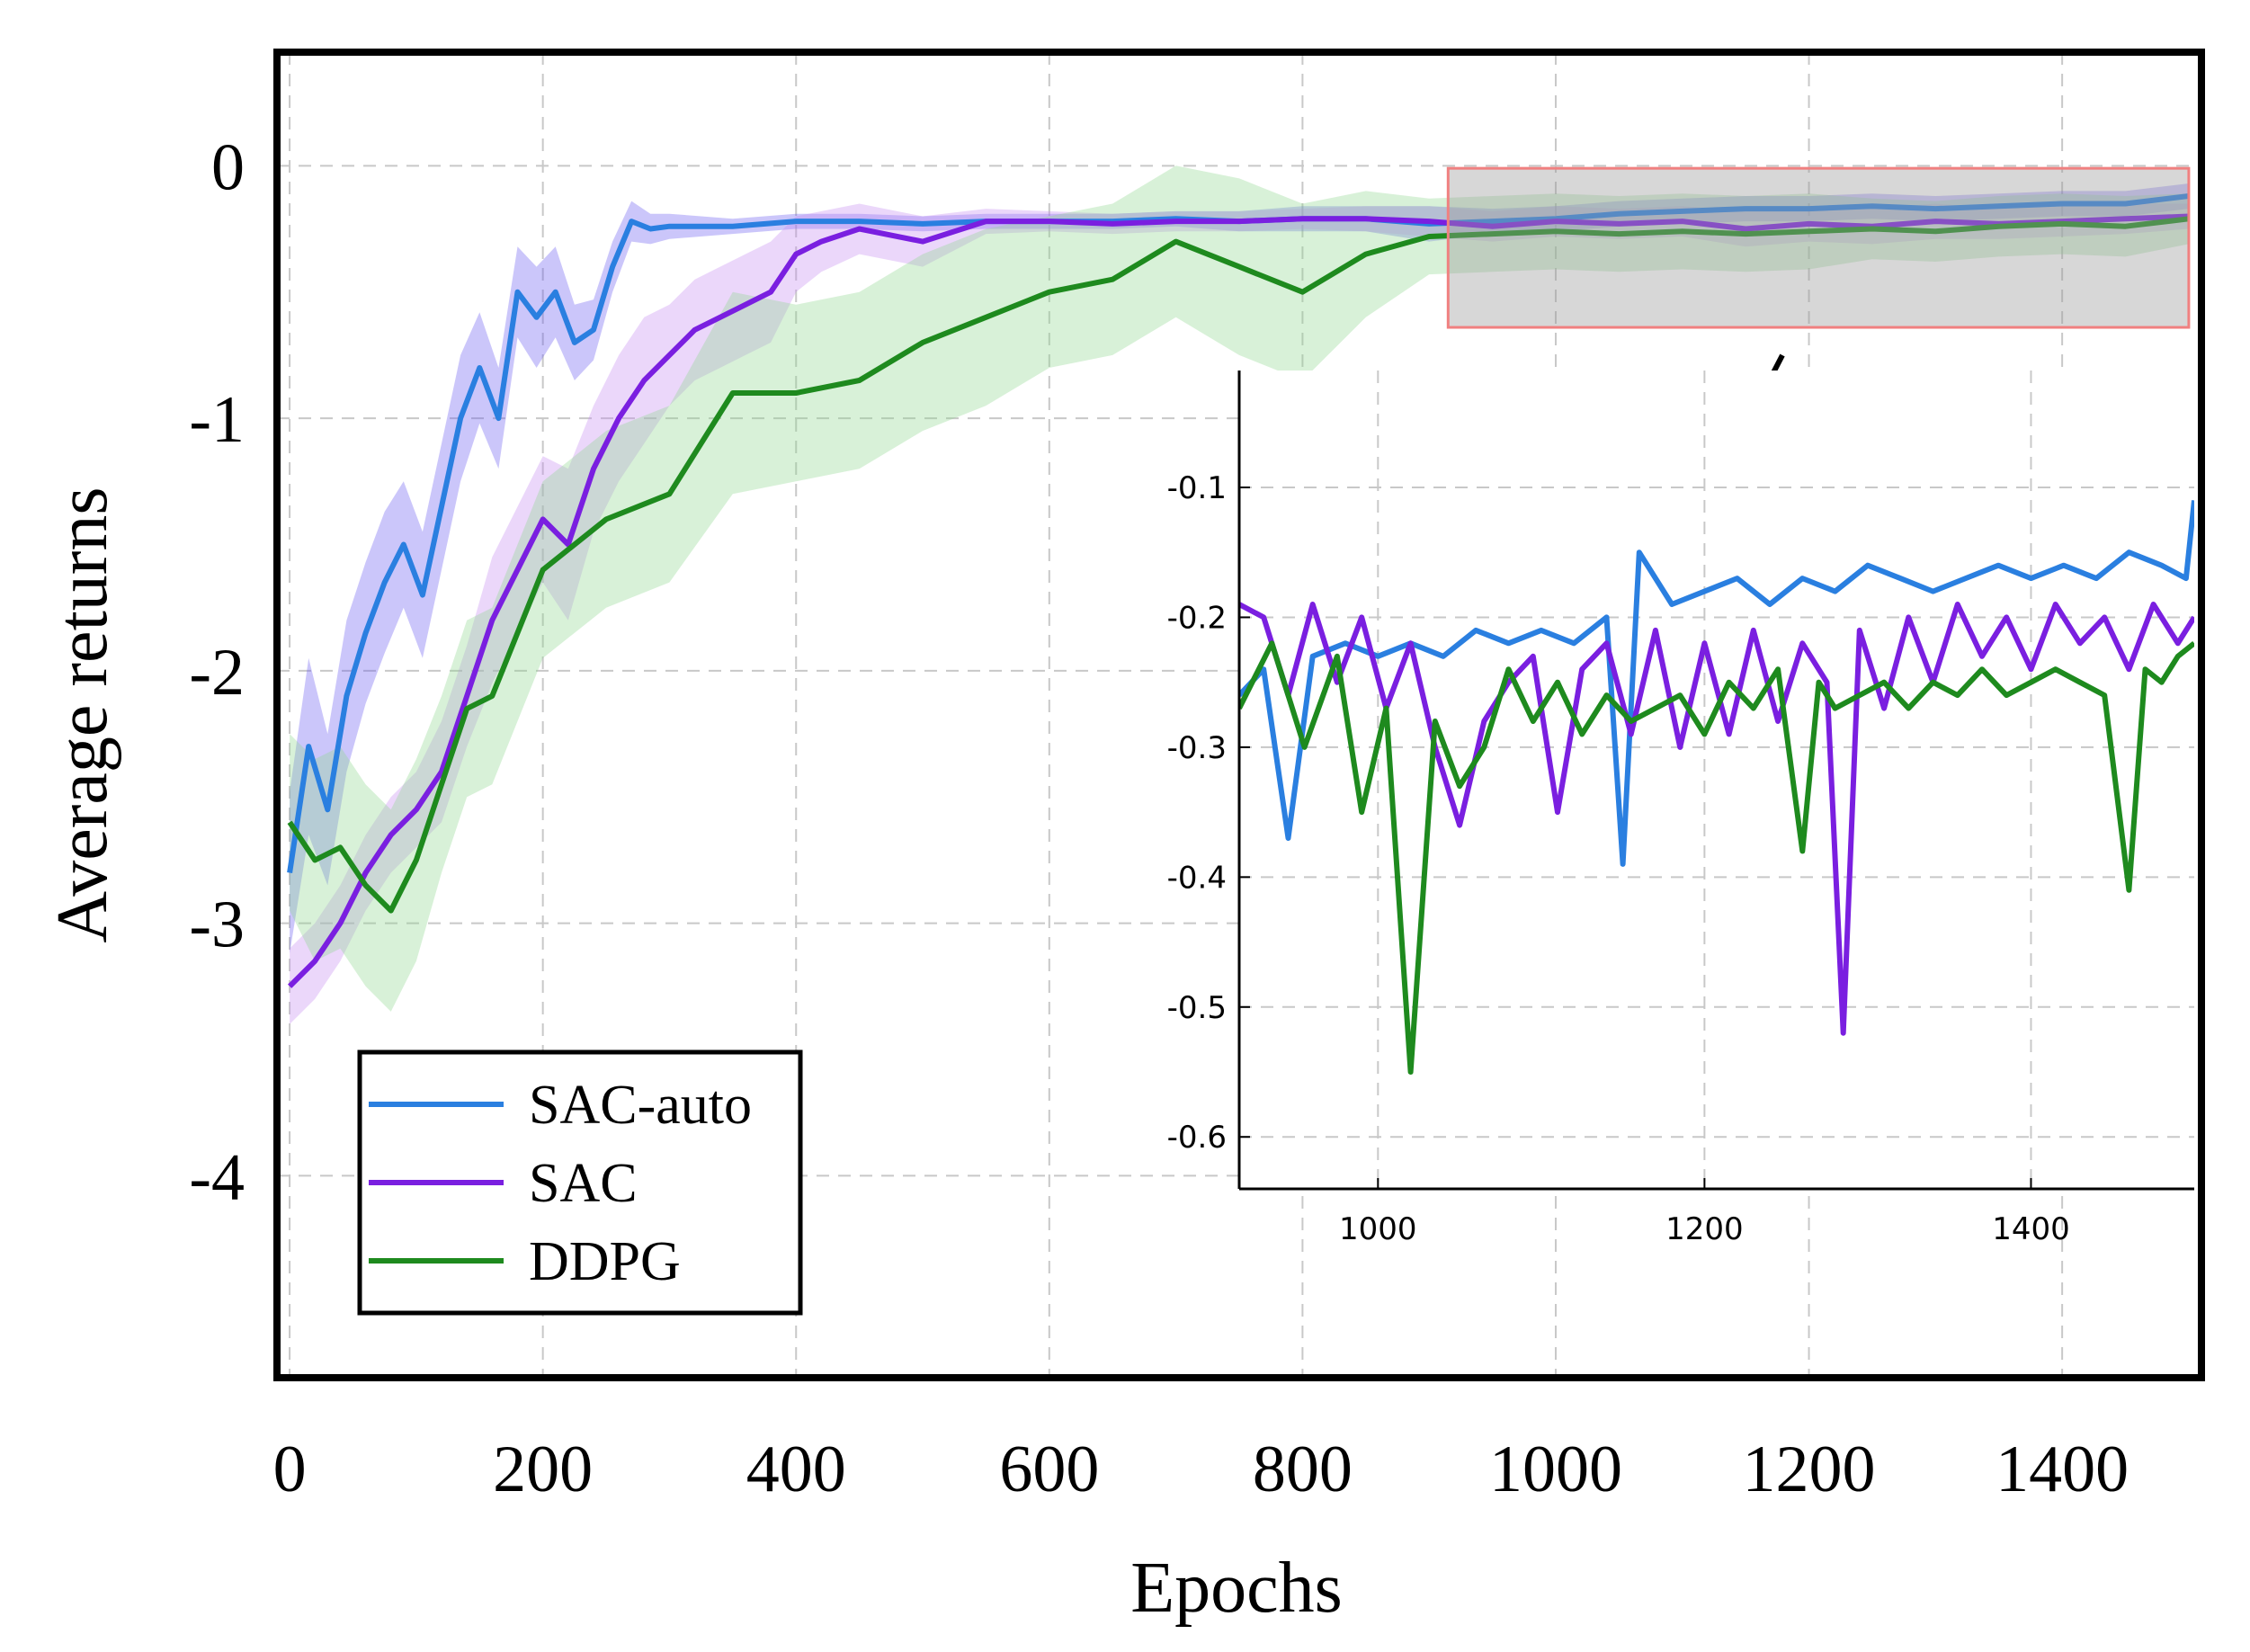 The height and width of the screenshot is (1652, 2250). What do you see at coordinates (641, 1105) in the screenshot?
I see `legend-label-sac-auto: SAC-auto` at bounding box center [641, 1105].